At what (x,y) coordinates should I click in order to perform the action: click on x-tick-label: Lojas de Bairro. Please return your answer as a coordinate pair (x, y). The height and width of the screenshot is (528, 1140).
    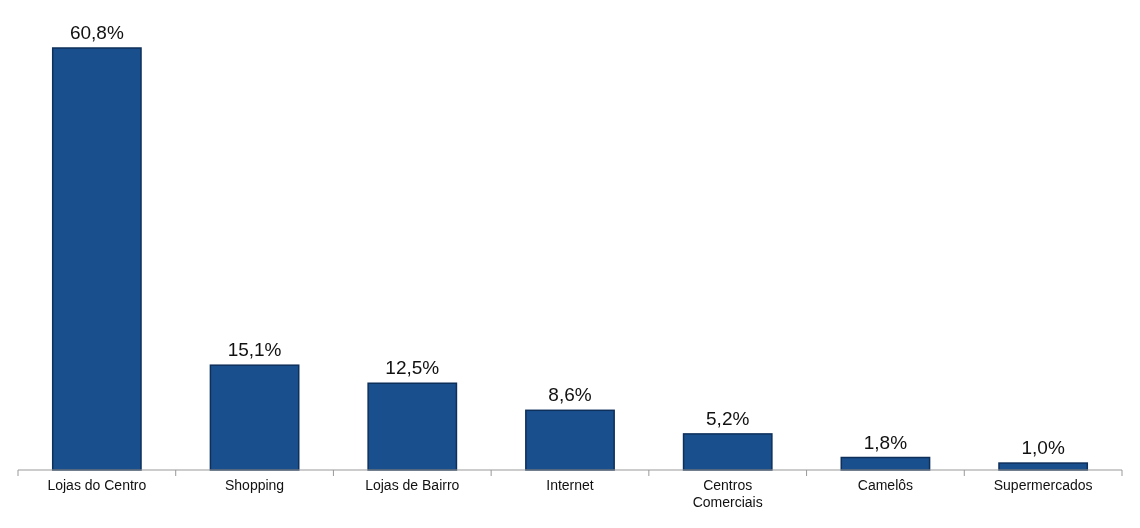
    Looking at the image, I should click on (412, 485).